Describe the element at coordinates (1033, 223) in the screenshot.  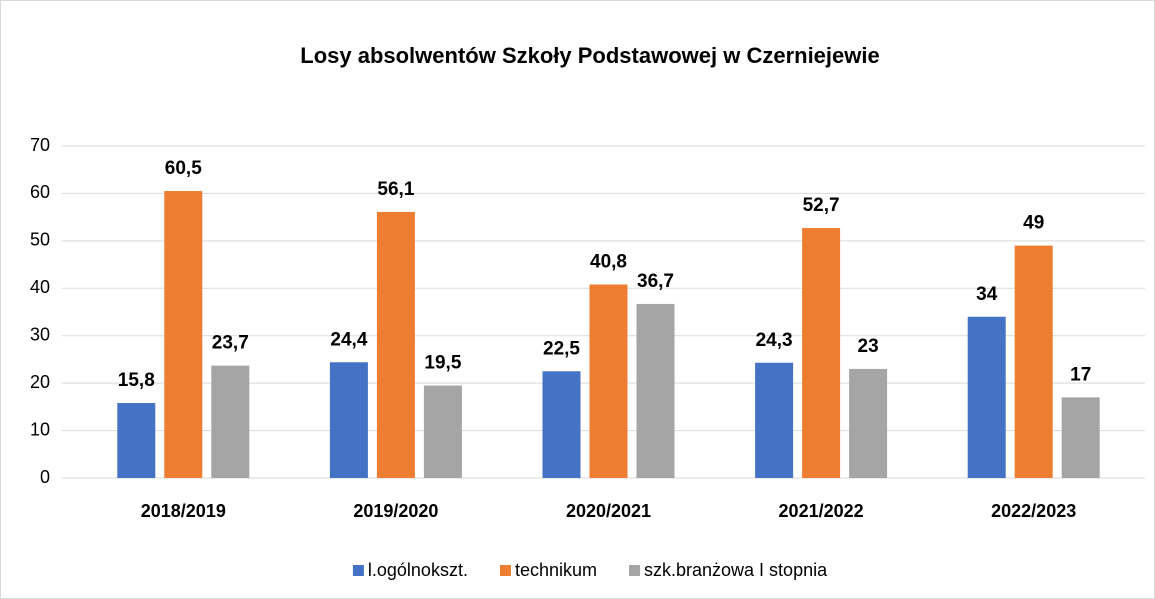
I see `data-label: 49` at that location.